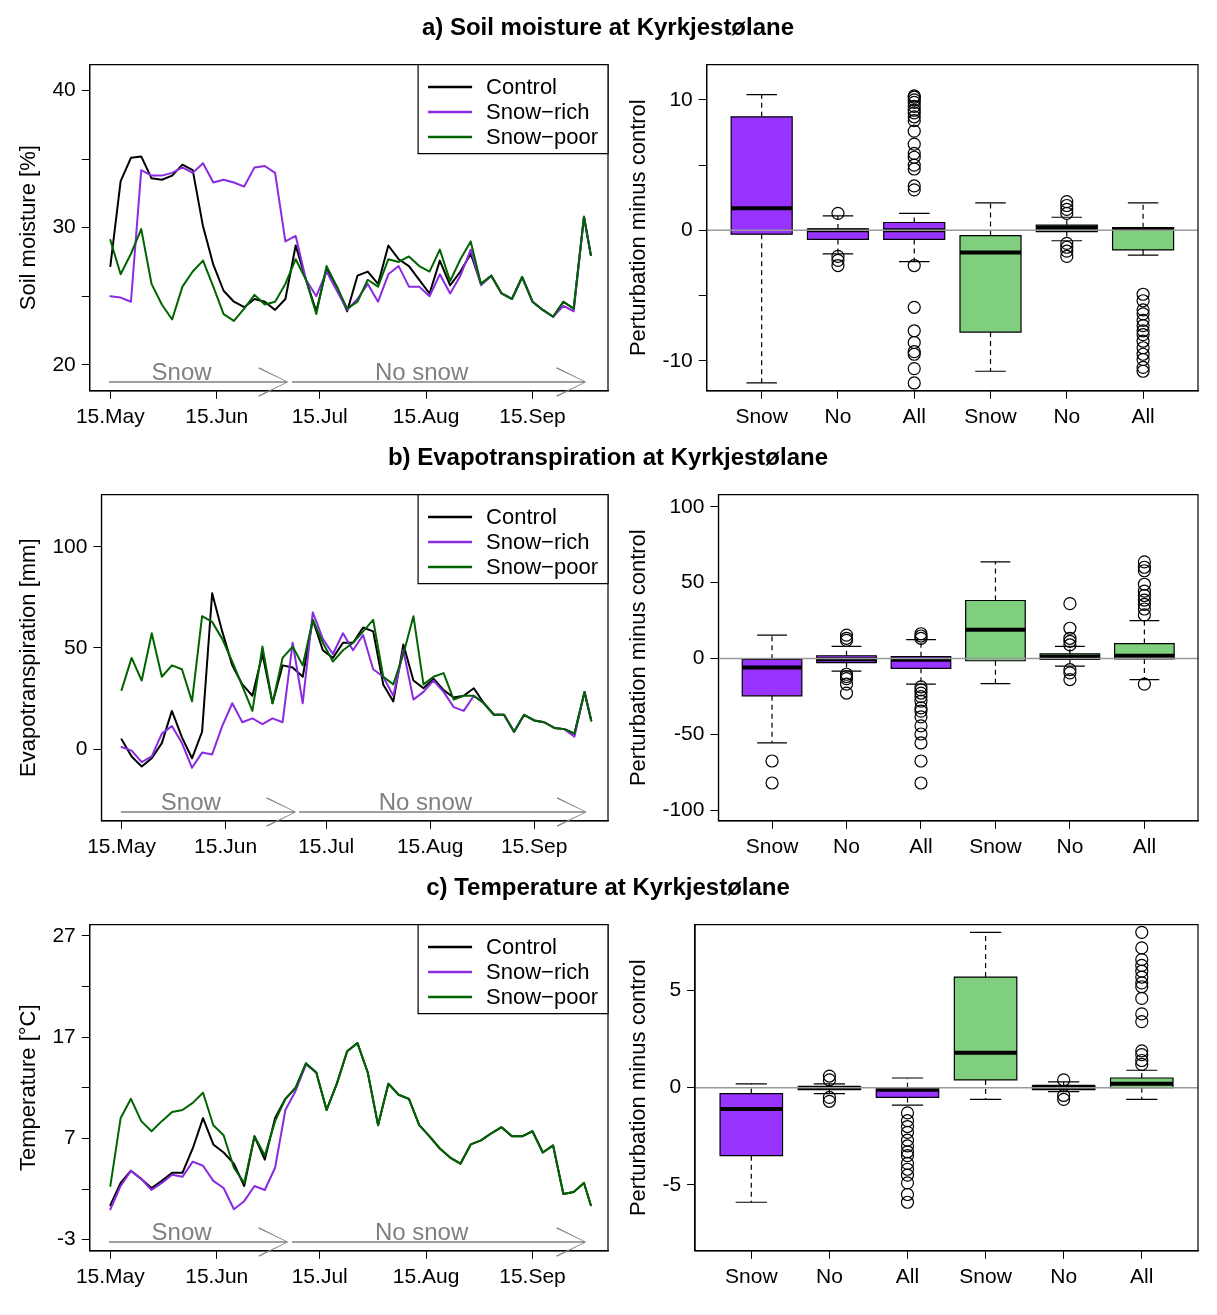 This screenshot has width=1217, height=1315. I want to click on y-tick-label: 5, so click(675, 989).